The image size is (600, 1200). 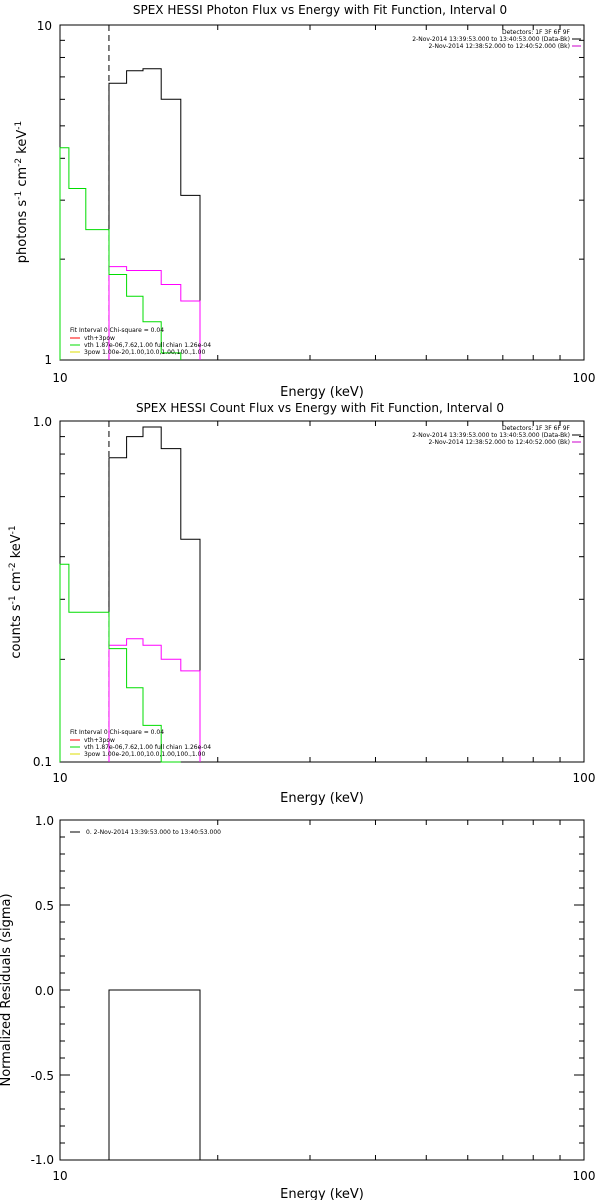 What do you see at coordinates (44, 821) in the screenshot?
I see `residuals-ytick-1.0: 1.0` at bounding box center [44, 821].